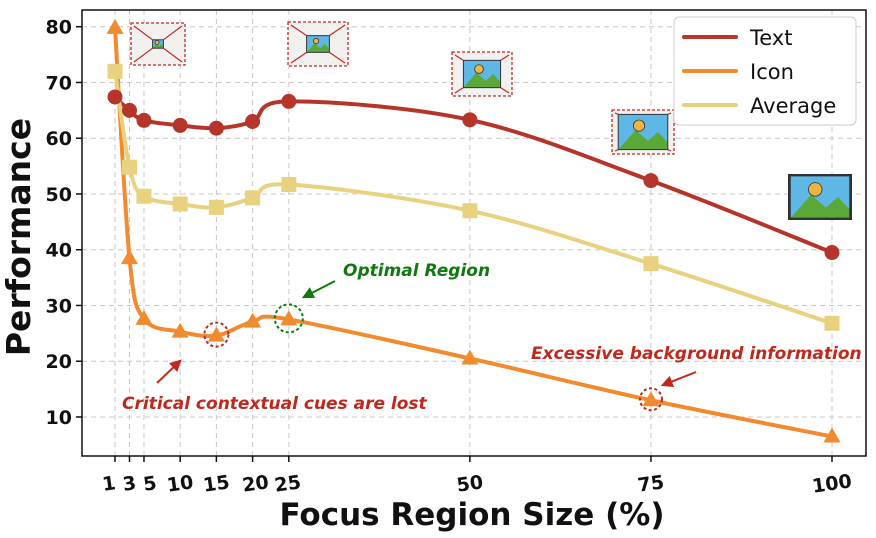 Image resolution: width=876 pixels, height=538 pixels. What do you see at coordinates (59, 195) in the screenshot?
I see `y-tick-label: 50` at bounding box center [59, 195].